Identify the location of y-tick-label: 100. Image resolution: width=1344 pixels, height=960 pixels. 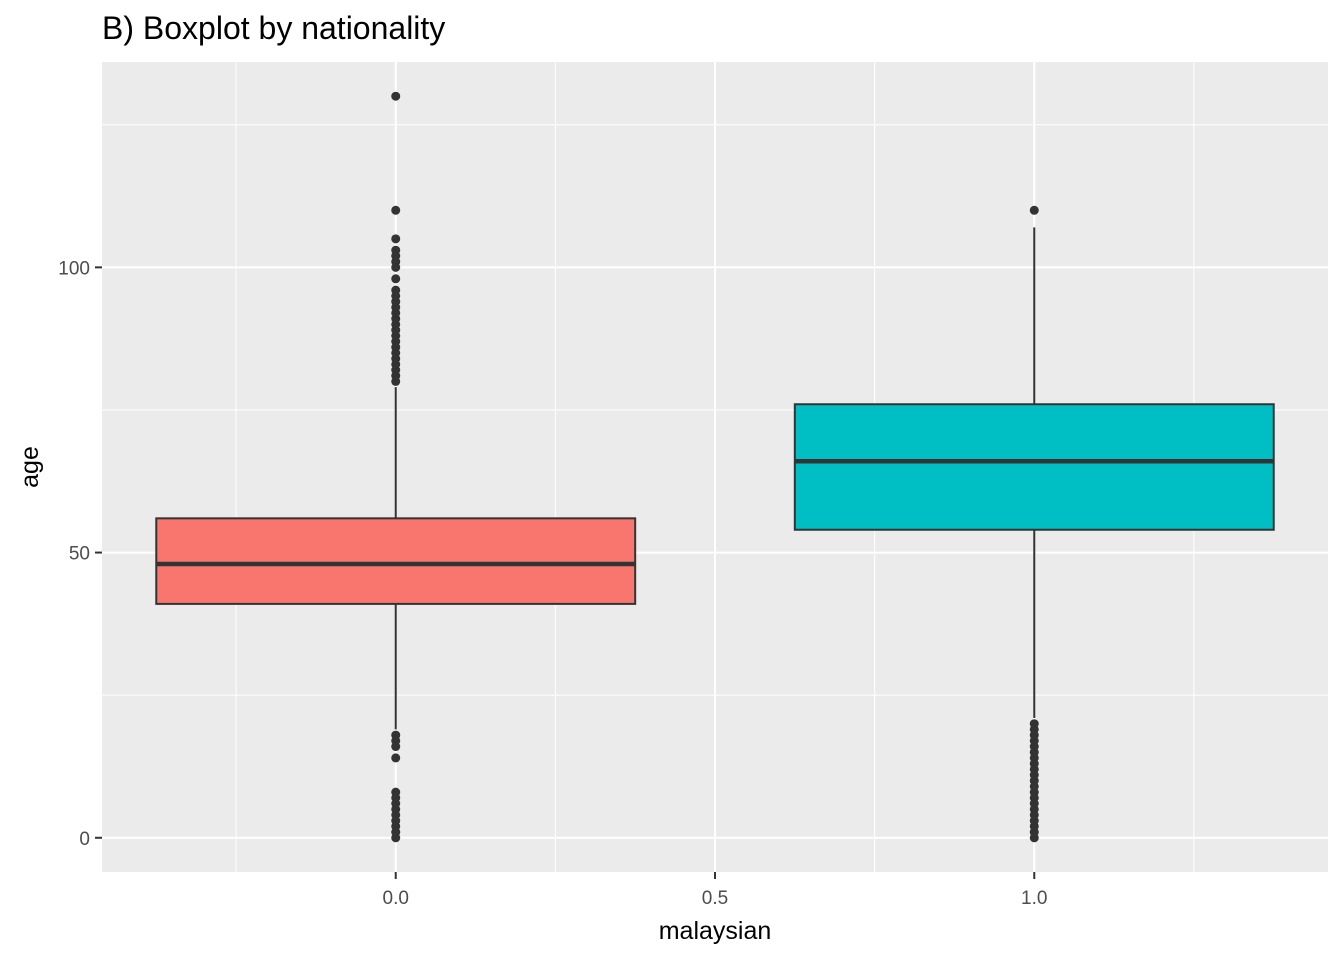
(74, 268).